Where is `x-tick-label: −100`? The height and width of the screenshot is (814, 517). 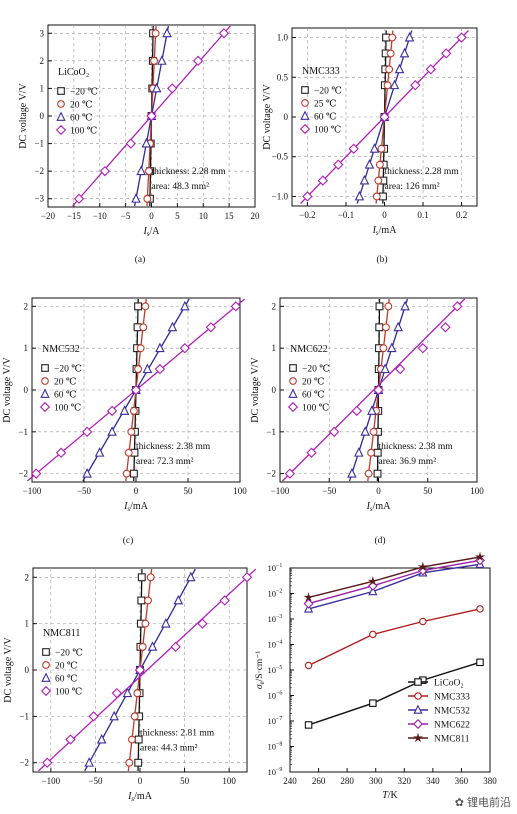
x-tick-label: −100 is located at coordinates (51, 781).